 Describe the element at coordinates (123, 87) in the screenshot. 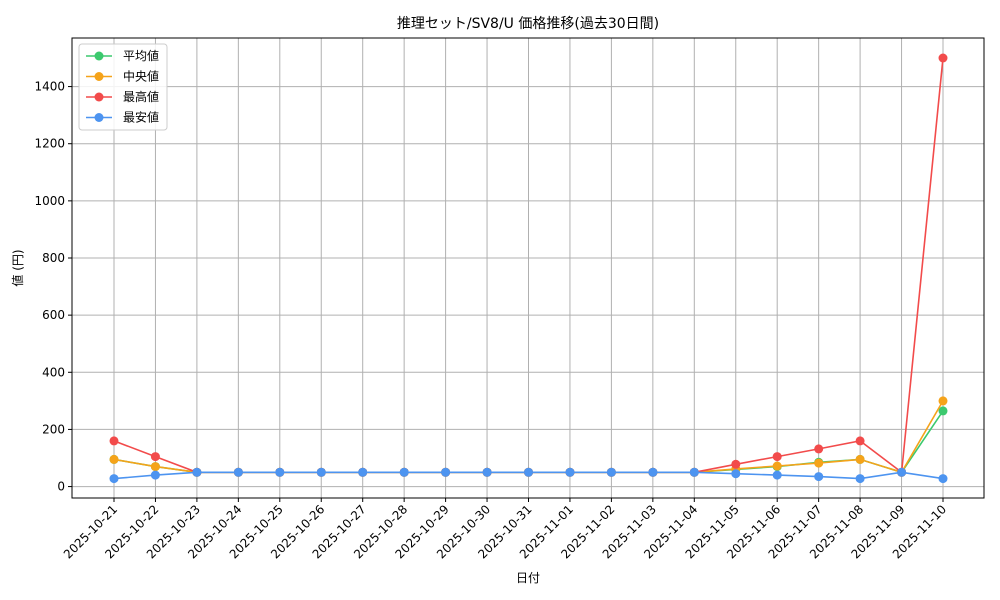

I see `legend-box` at that location.